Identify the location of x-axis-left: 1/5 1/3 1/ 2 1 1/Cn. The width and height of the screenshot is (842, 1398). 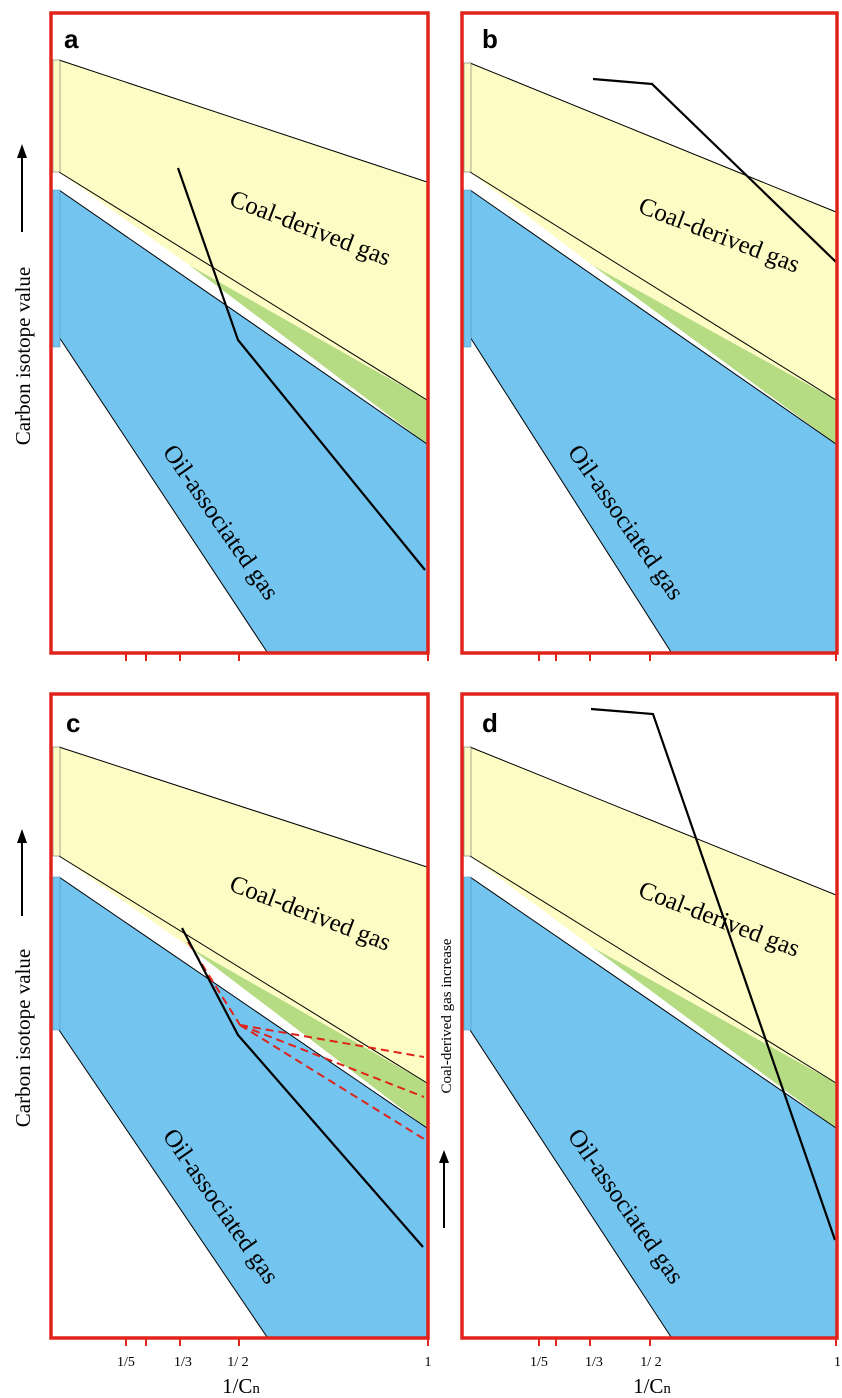
(274, 1376).